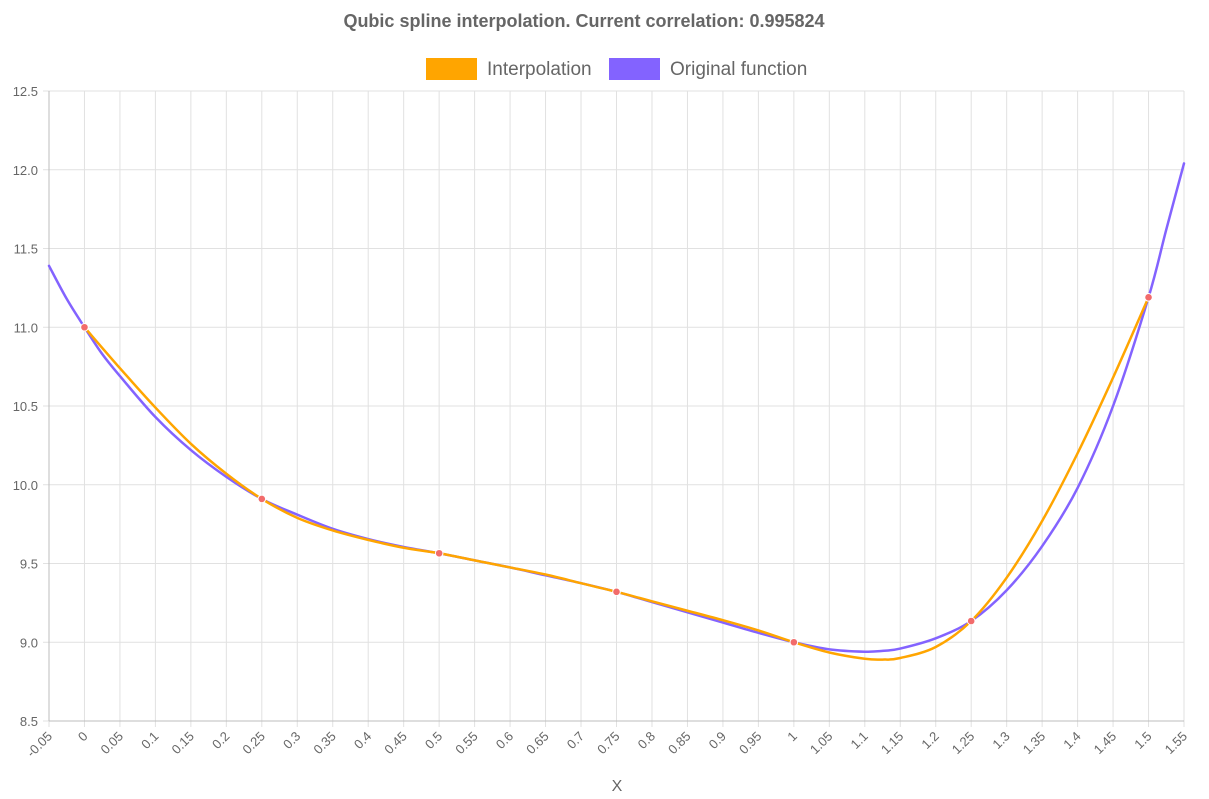  Describe the element at coordinates (25, 91) in the screenshot. I see `y-tick-label-12p5: 12.5` at that location.